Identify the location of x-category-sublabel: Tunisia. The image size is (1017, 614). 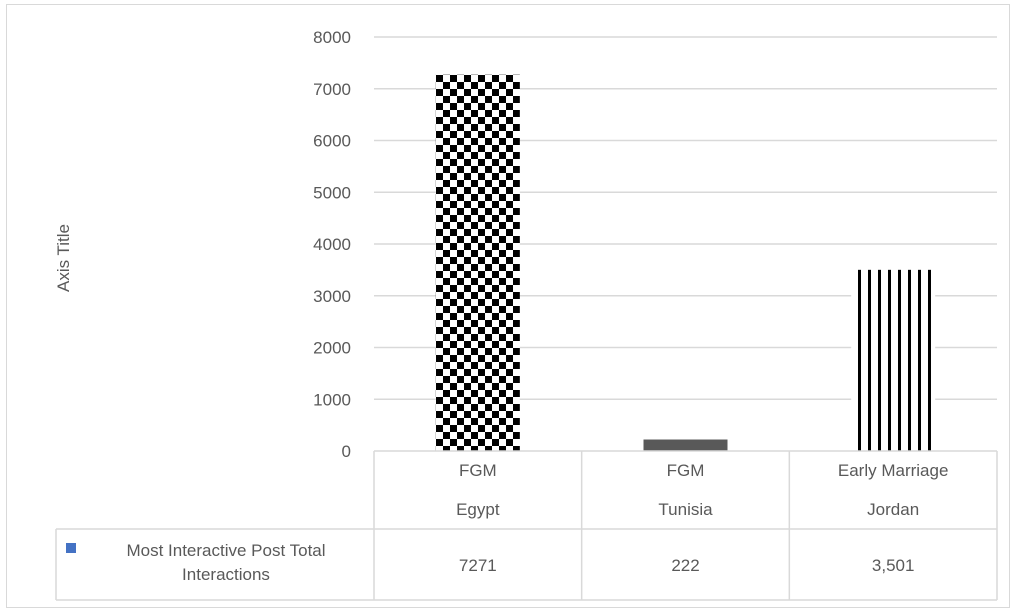
(685, 509).